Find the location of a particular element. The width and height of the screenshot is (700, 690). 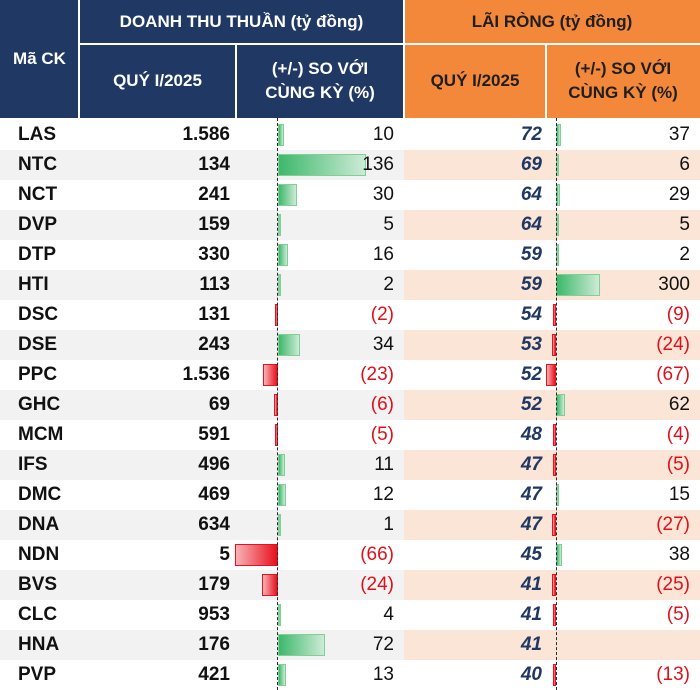

profit-change-cell: (4) is located at coordinates (678, 434).